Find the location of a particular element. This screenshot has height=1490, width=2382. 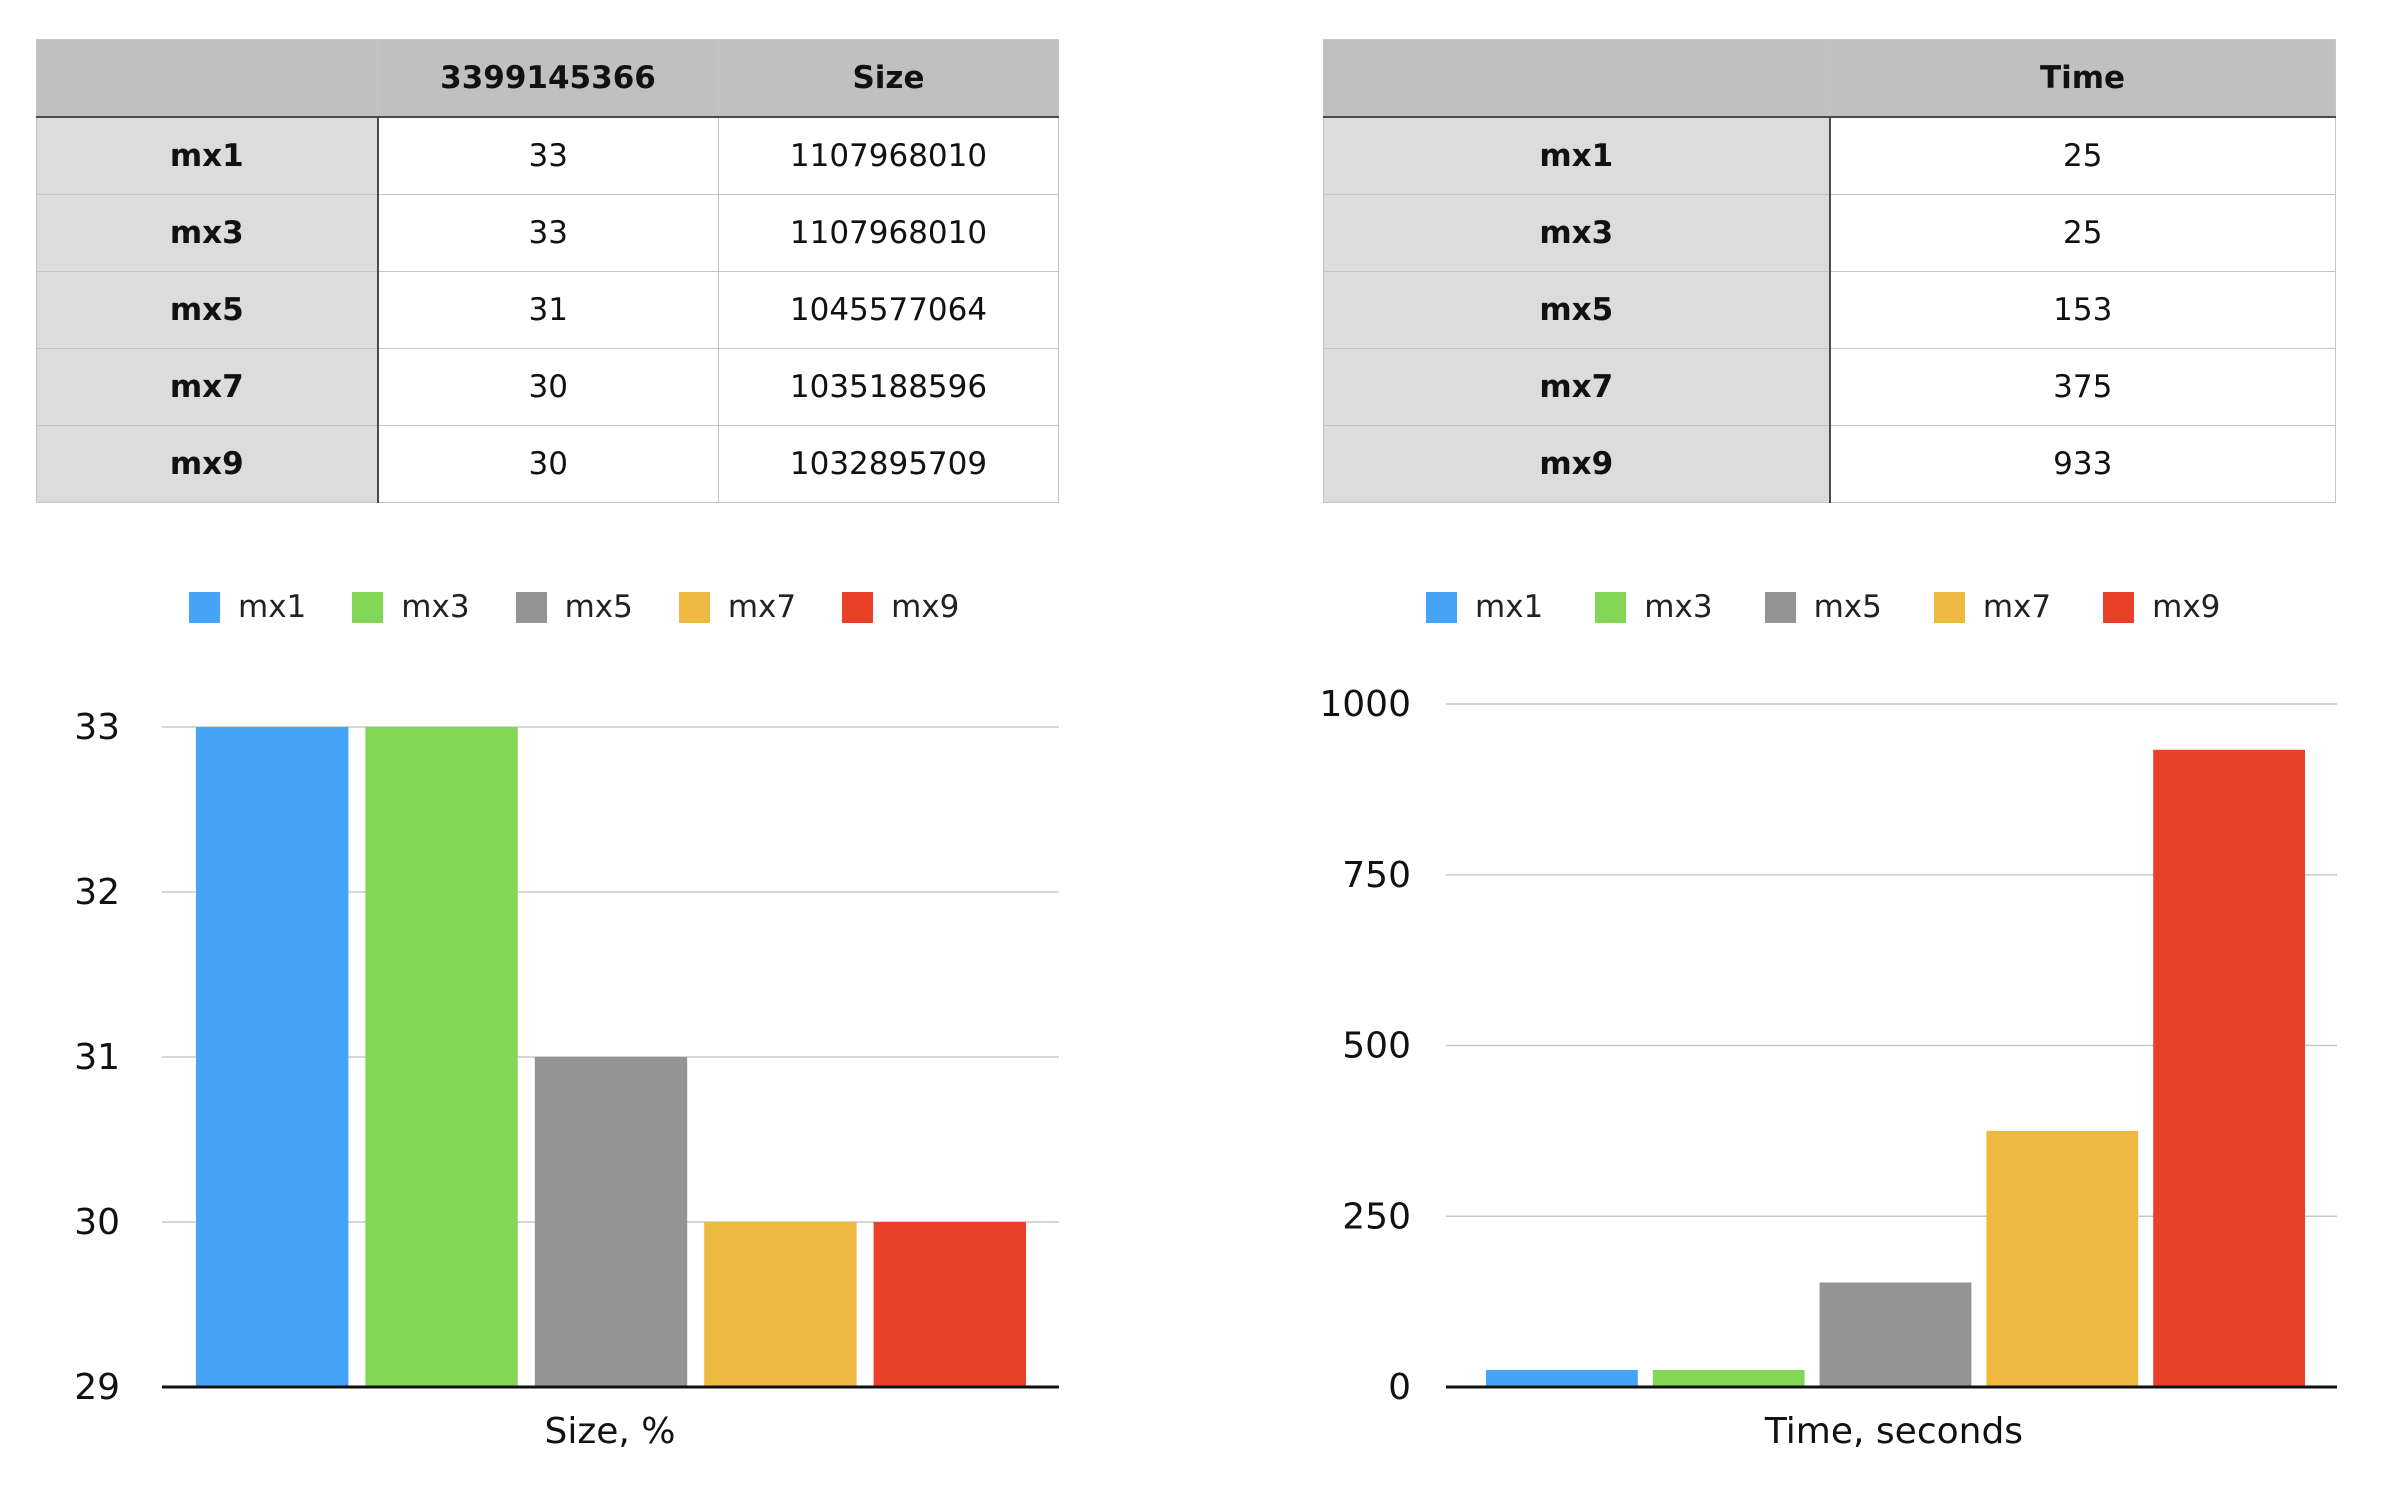

table-header-row: Time is located at coordinates (1829, 78).